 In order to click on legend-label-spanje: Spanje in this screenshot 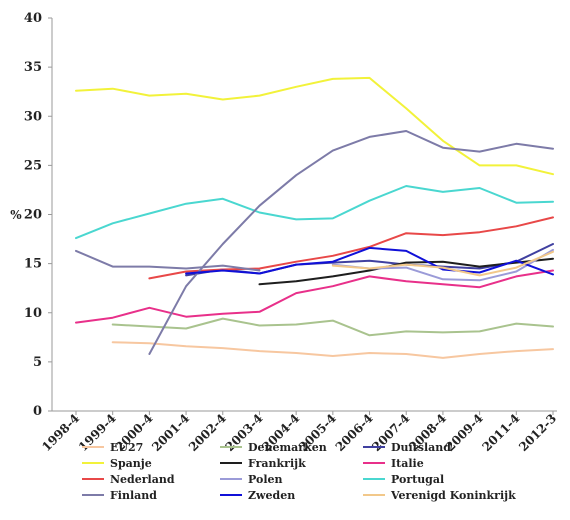, I will do `click(131, 463)`.